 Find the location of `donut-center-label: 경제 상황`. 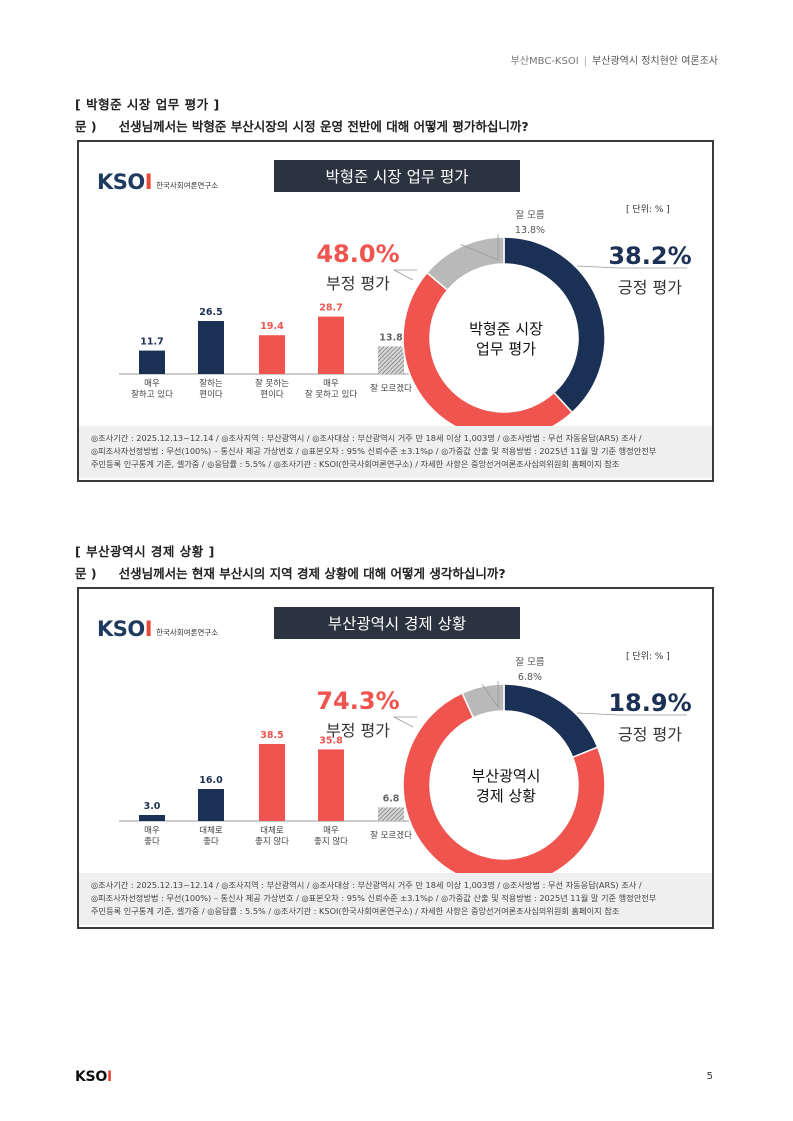

donut-center-label: 경제 상황 is located at coordinates (506, 796).